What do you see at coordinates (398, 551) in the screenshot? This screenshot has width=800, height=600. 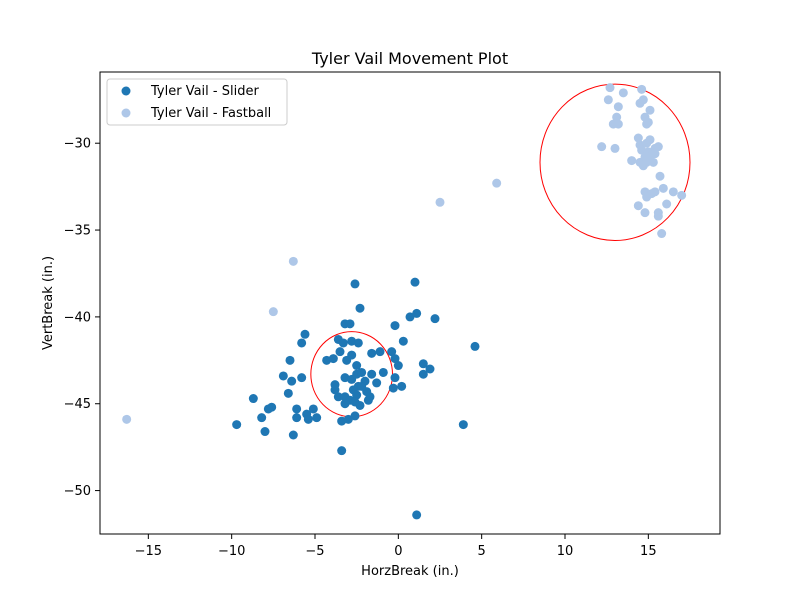 I see `x-tick-label: 0` at bounding box center [398, 551].